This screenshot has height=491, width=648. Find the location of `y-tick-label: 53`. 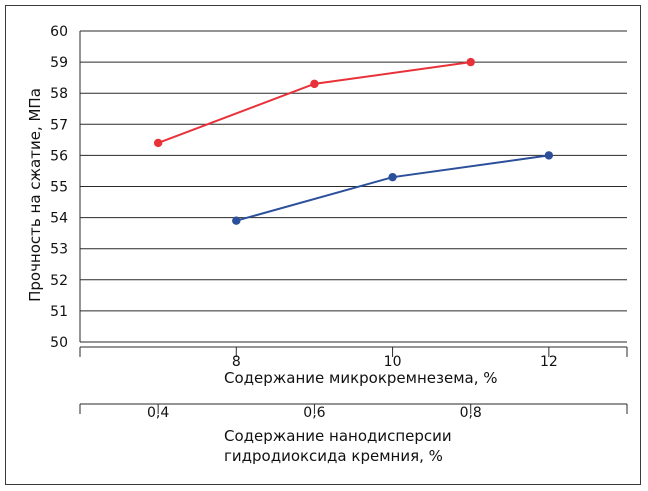

y-tick-label: 53 is located at coordinates (59, 250).